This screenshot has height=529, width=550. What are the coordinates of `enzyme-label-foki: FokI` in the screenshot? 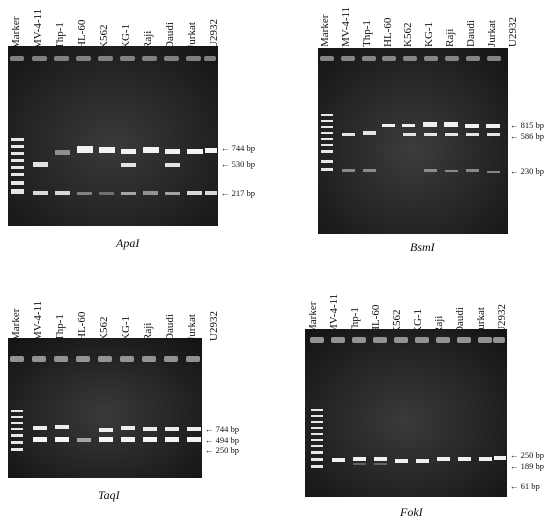 It's located at (411, 512).